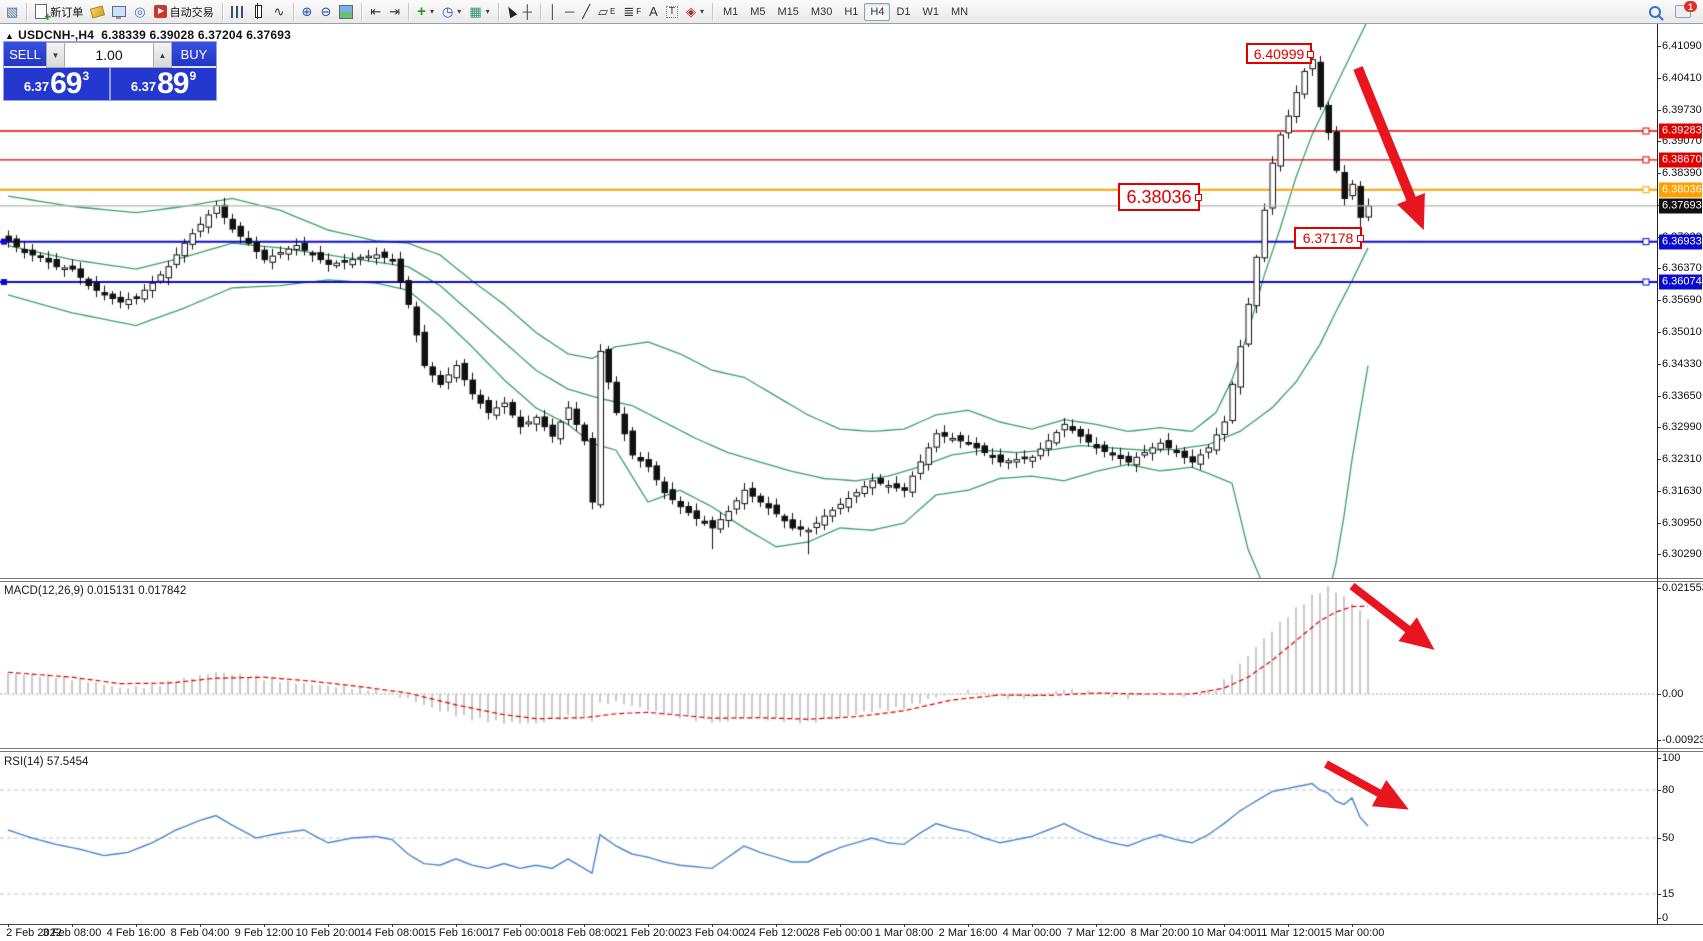 The height and width of the screenshot is (941, 1703). I want to click on sell-price: 6.37 69 3, so click(56, 84).